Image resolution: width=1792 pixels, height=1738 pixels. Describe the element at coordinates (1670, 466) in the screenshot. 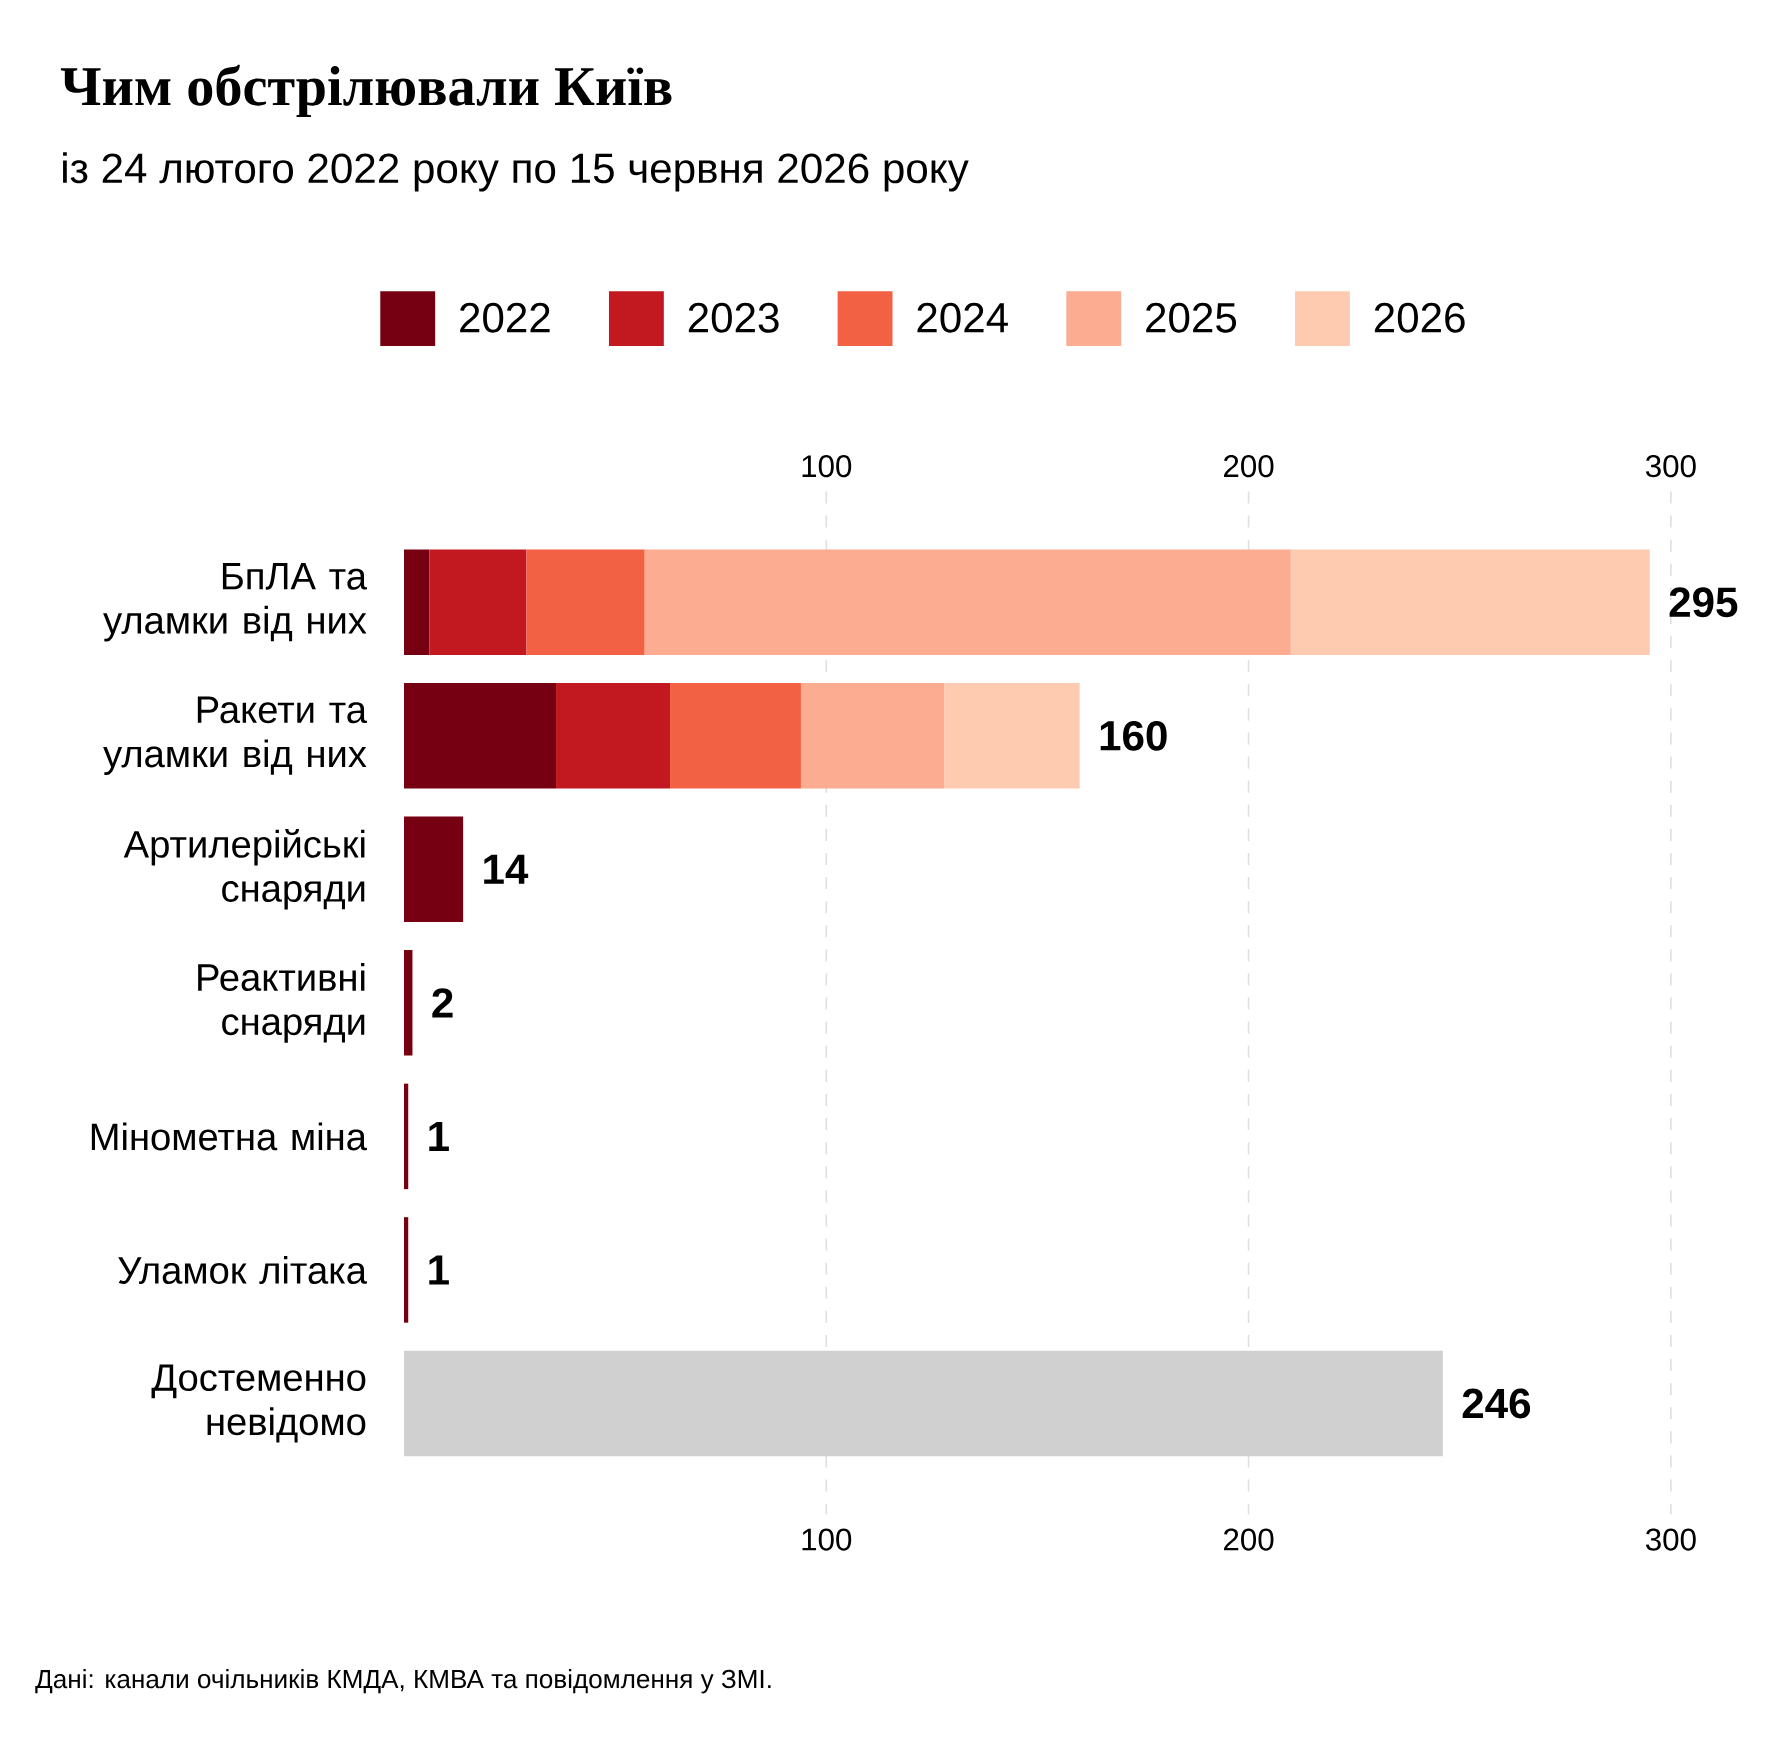

I see `x2-tick-label: 300` at that location.